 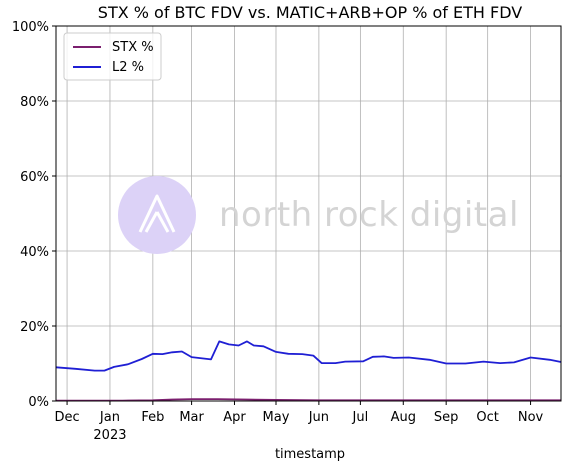 I want to click on x-tick-label: Nov, so click(x=531, y=417).